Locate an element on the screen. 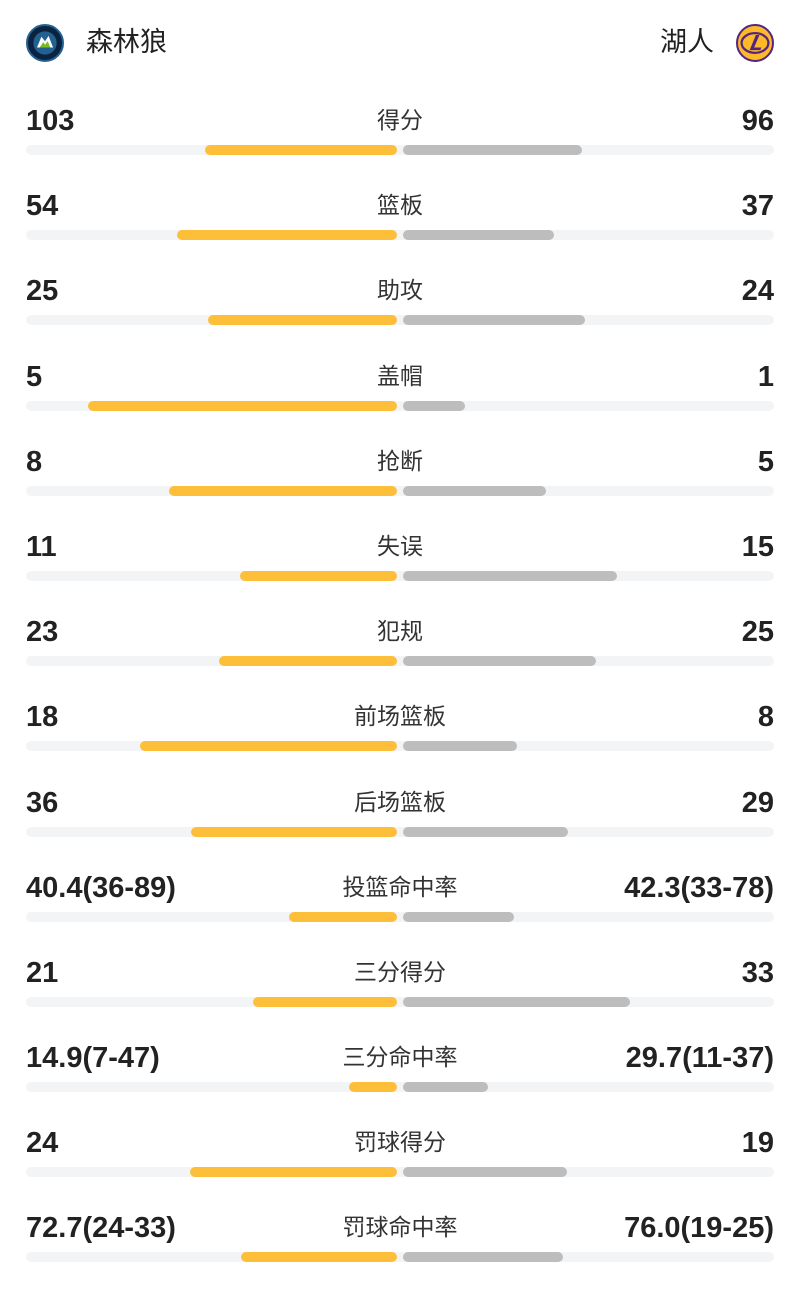 This screenshot has width=800, height=1293. home-team-name: 森林狼 is located at coordinates (126, 42).